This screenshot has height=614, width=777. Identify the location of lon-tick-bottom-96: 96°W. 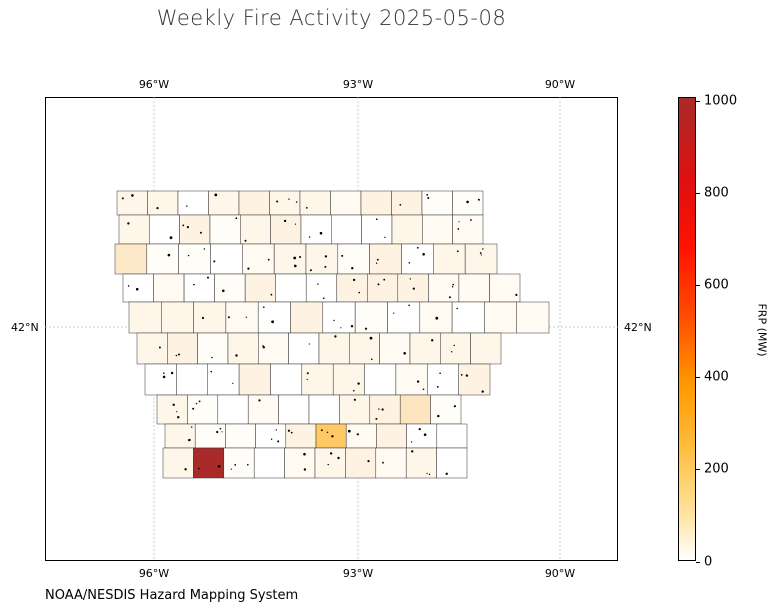
(154, 573).